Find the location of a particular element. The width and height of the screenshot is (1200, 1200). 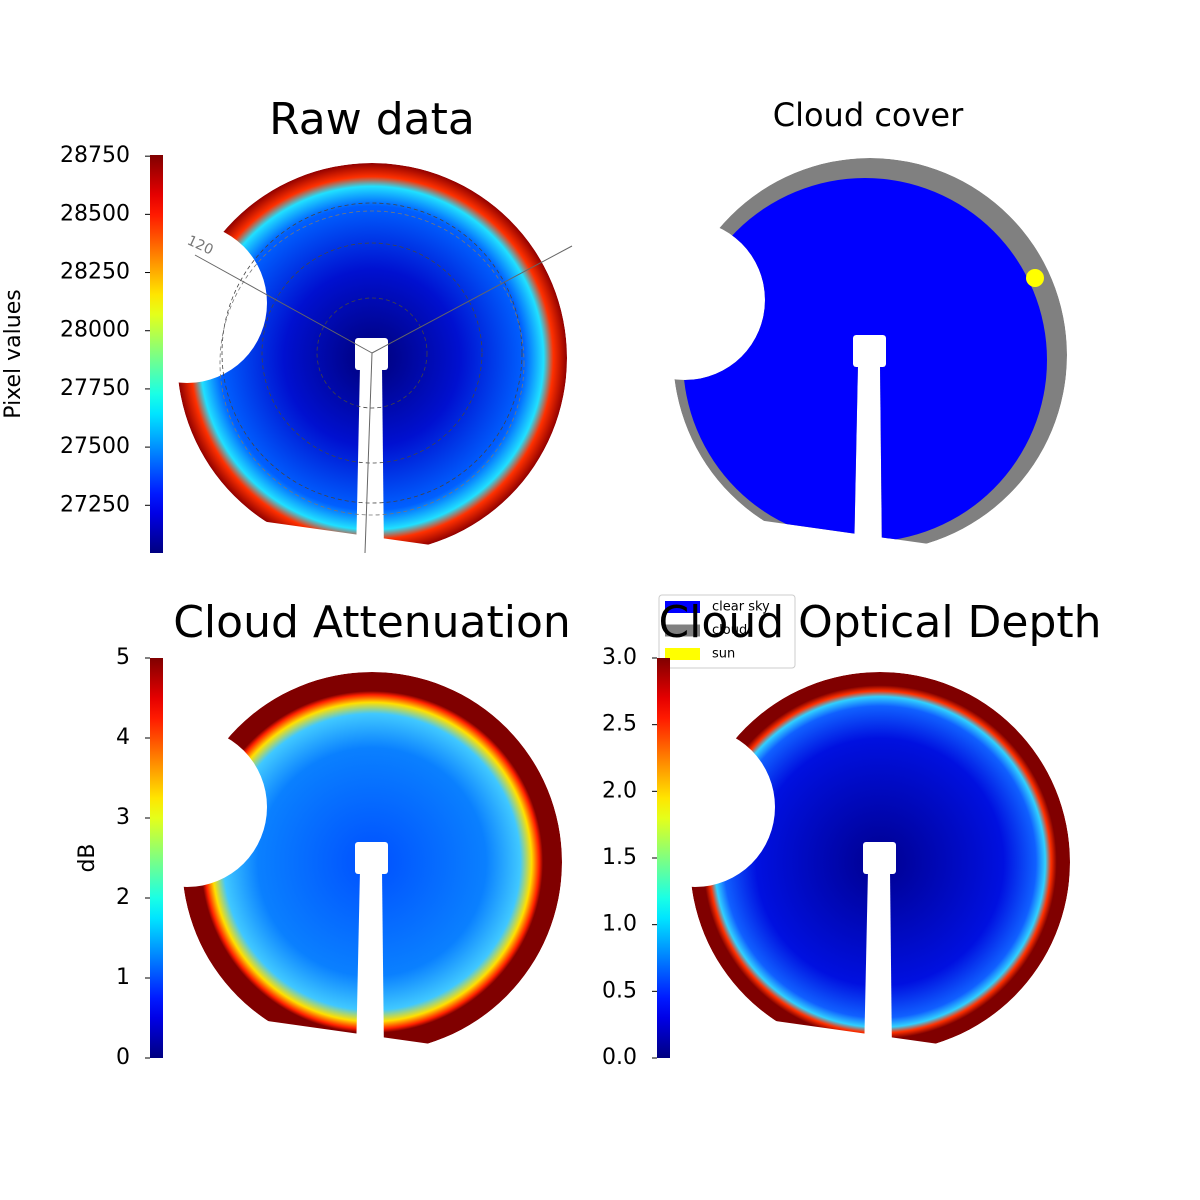

colorbar-tick-label: 1.5 is located at coordinates (619, 857).